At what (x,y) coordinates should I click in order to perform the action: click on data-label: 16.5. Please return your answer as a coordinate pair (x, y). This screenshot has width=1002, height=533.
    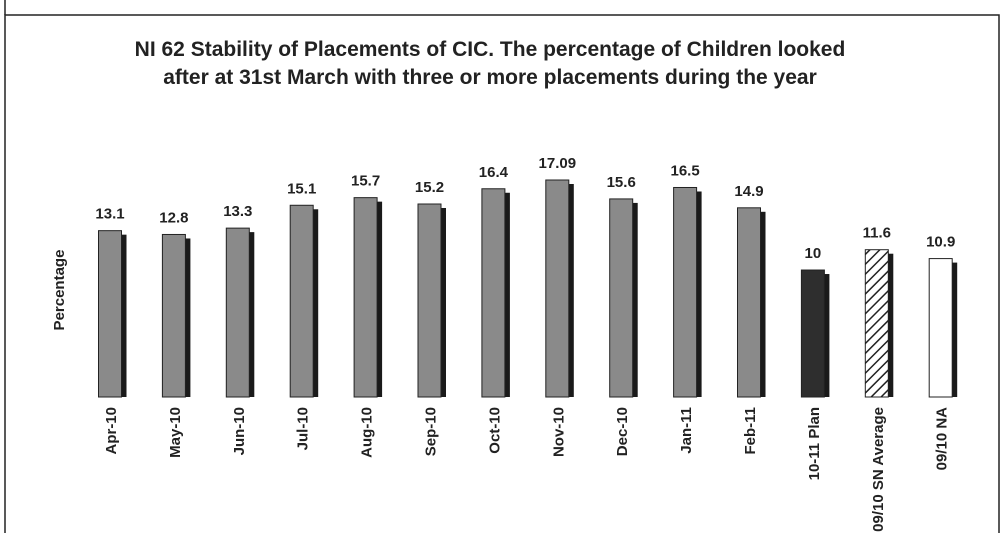
    Looking at the image, I should click on (684, 170).